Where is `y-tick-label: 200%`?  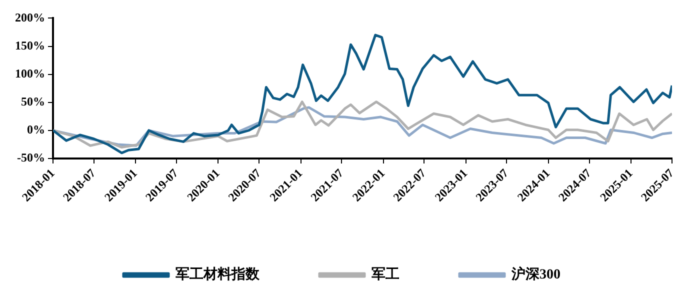
y-tick-label: 200% is located at coordinates (30, 17).